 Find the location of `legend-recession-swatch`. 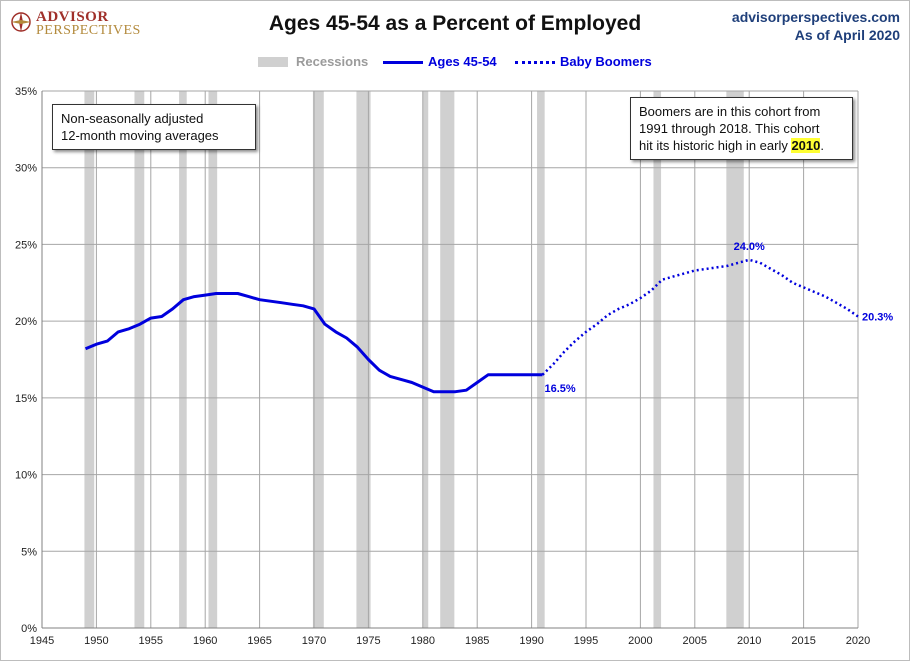

legend-recession-swatch is located at coordinates (273, 62).